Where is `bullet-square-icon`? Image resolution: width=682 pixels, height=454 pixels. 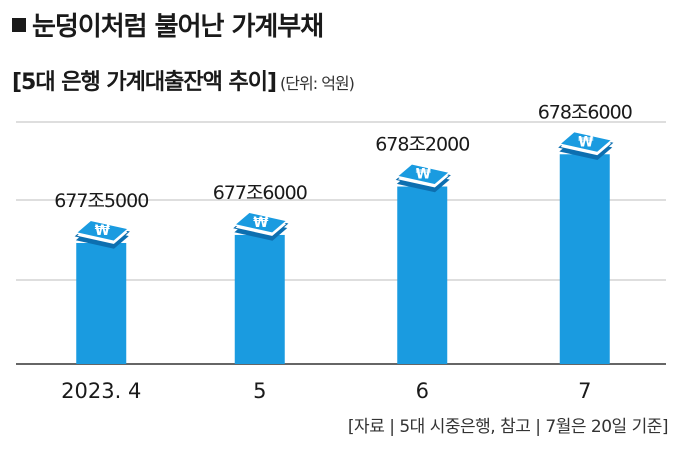
bullet-square-icon is located at coordinates (19, 25).